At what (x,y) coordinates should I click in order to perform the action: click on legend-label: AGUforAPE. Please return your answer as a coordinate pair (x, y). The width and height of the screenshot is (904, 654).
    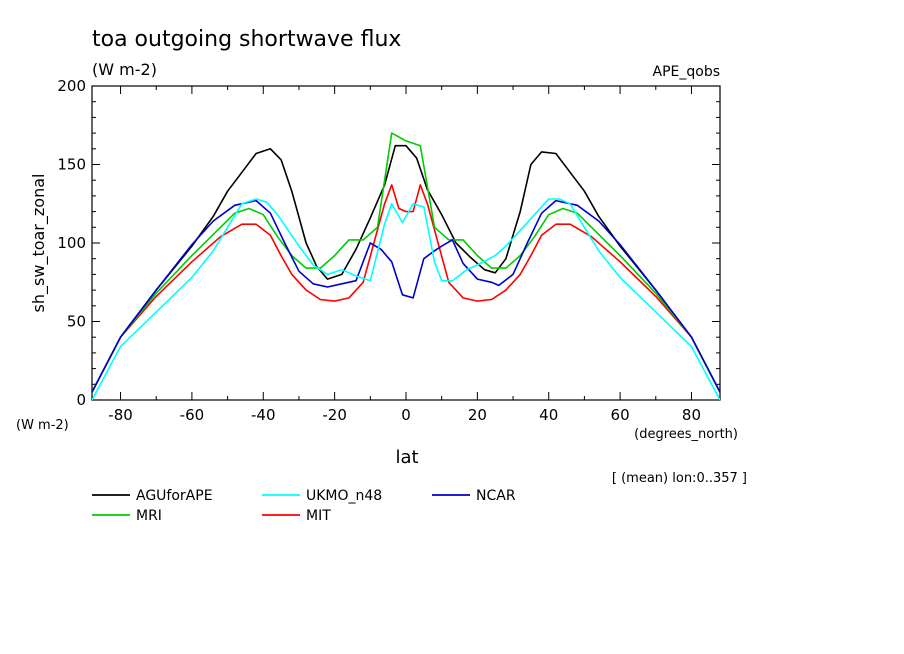
    Looking at the image, I should click on (174, 496).